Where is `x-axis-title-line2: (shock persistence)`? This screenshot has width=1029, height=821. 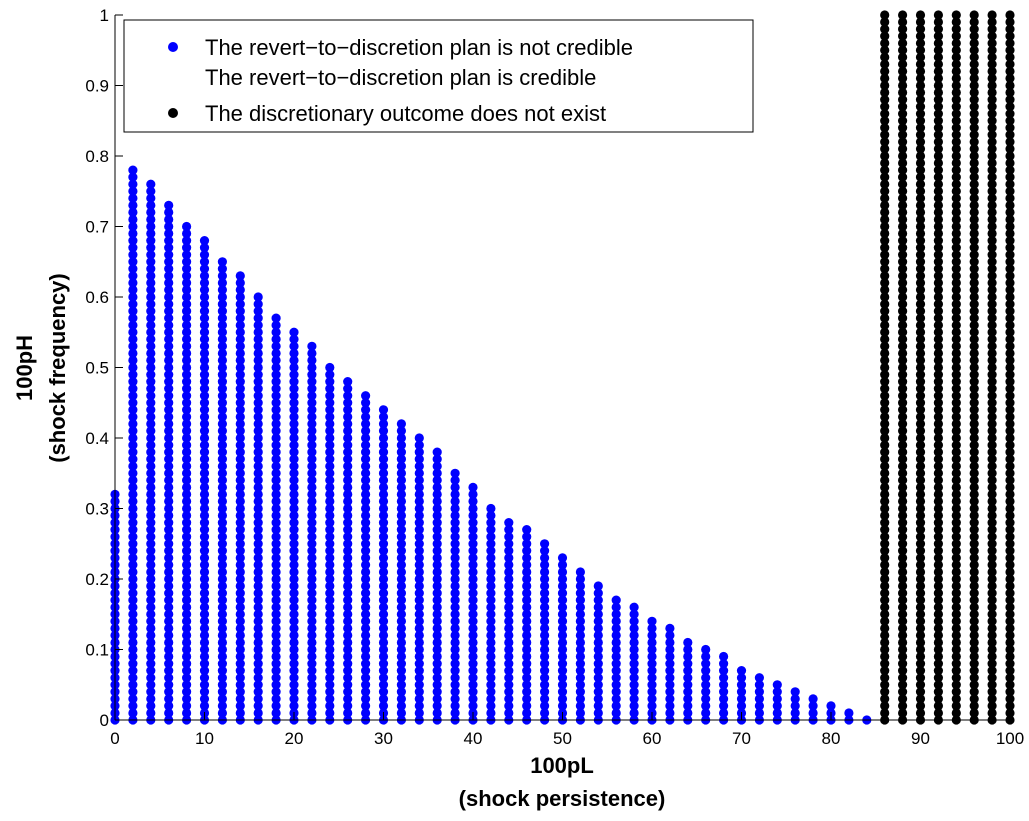
x-axis-title-line2: (shock persistence) is located at coordinates (562, 798).